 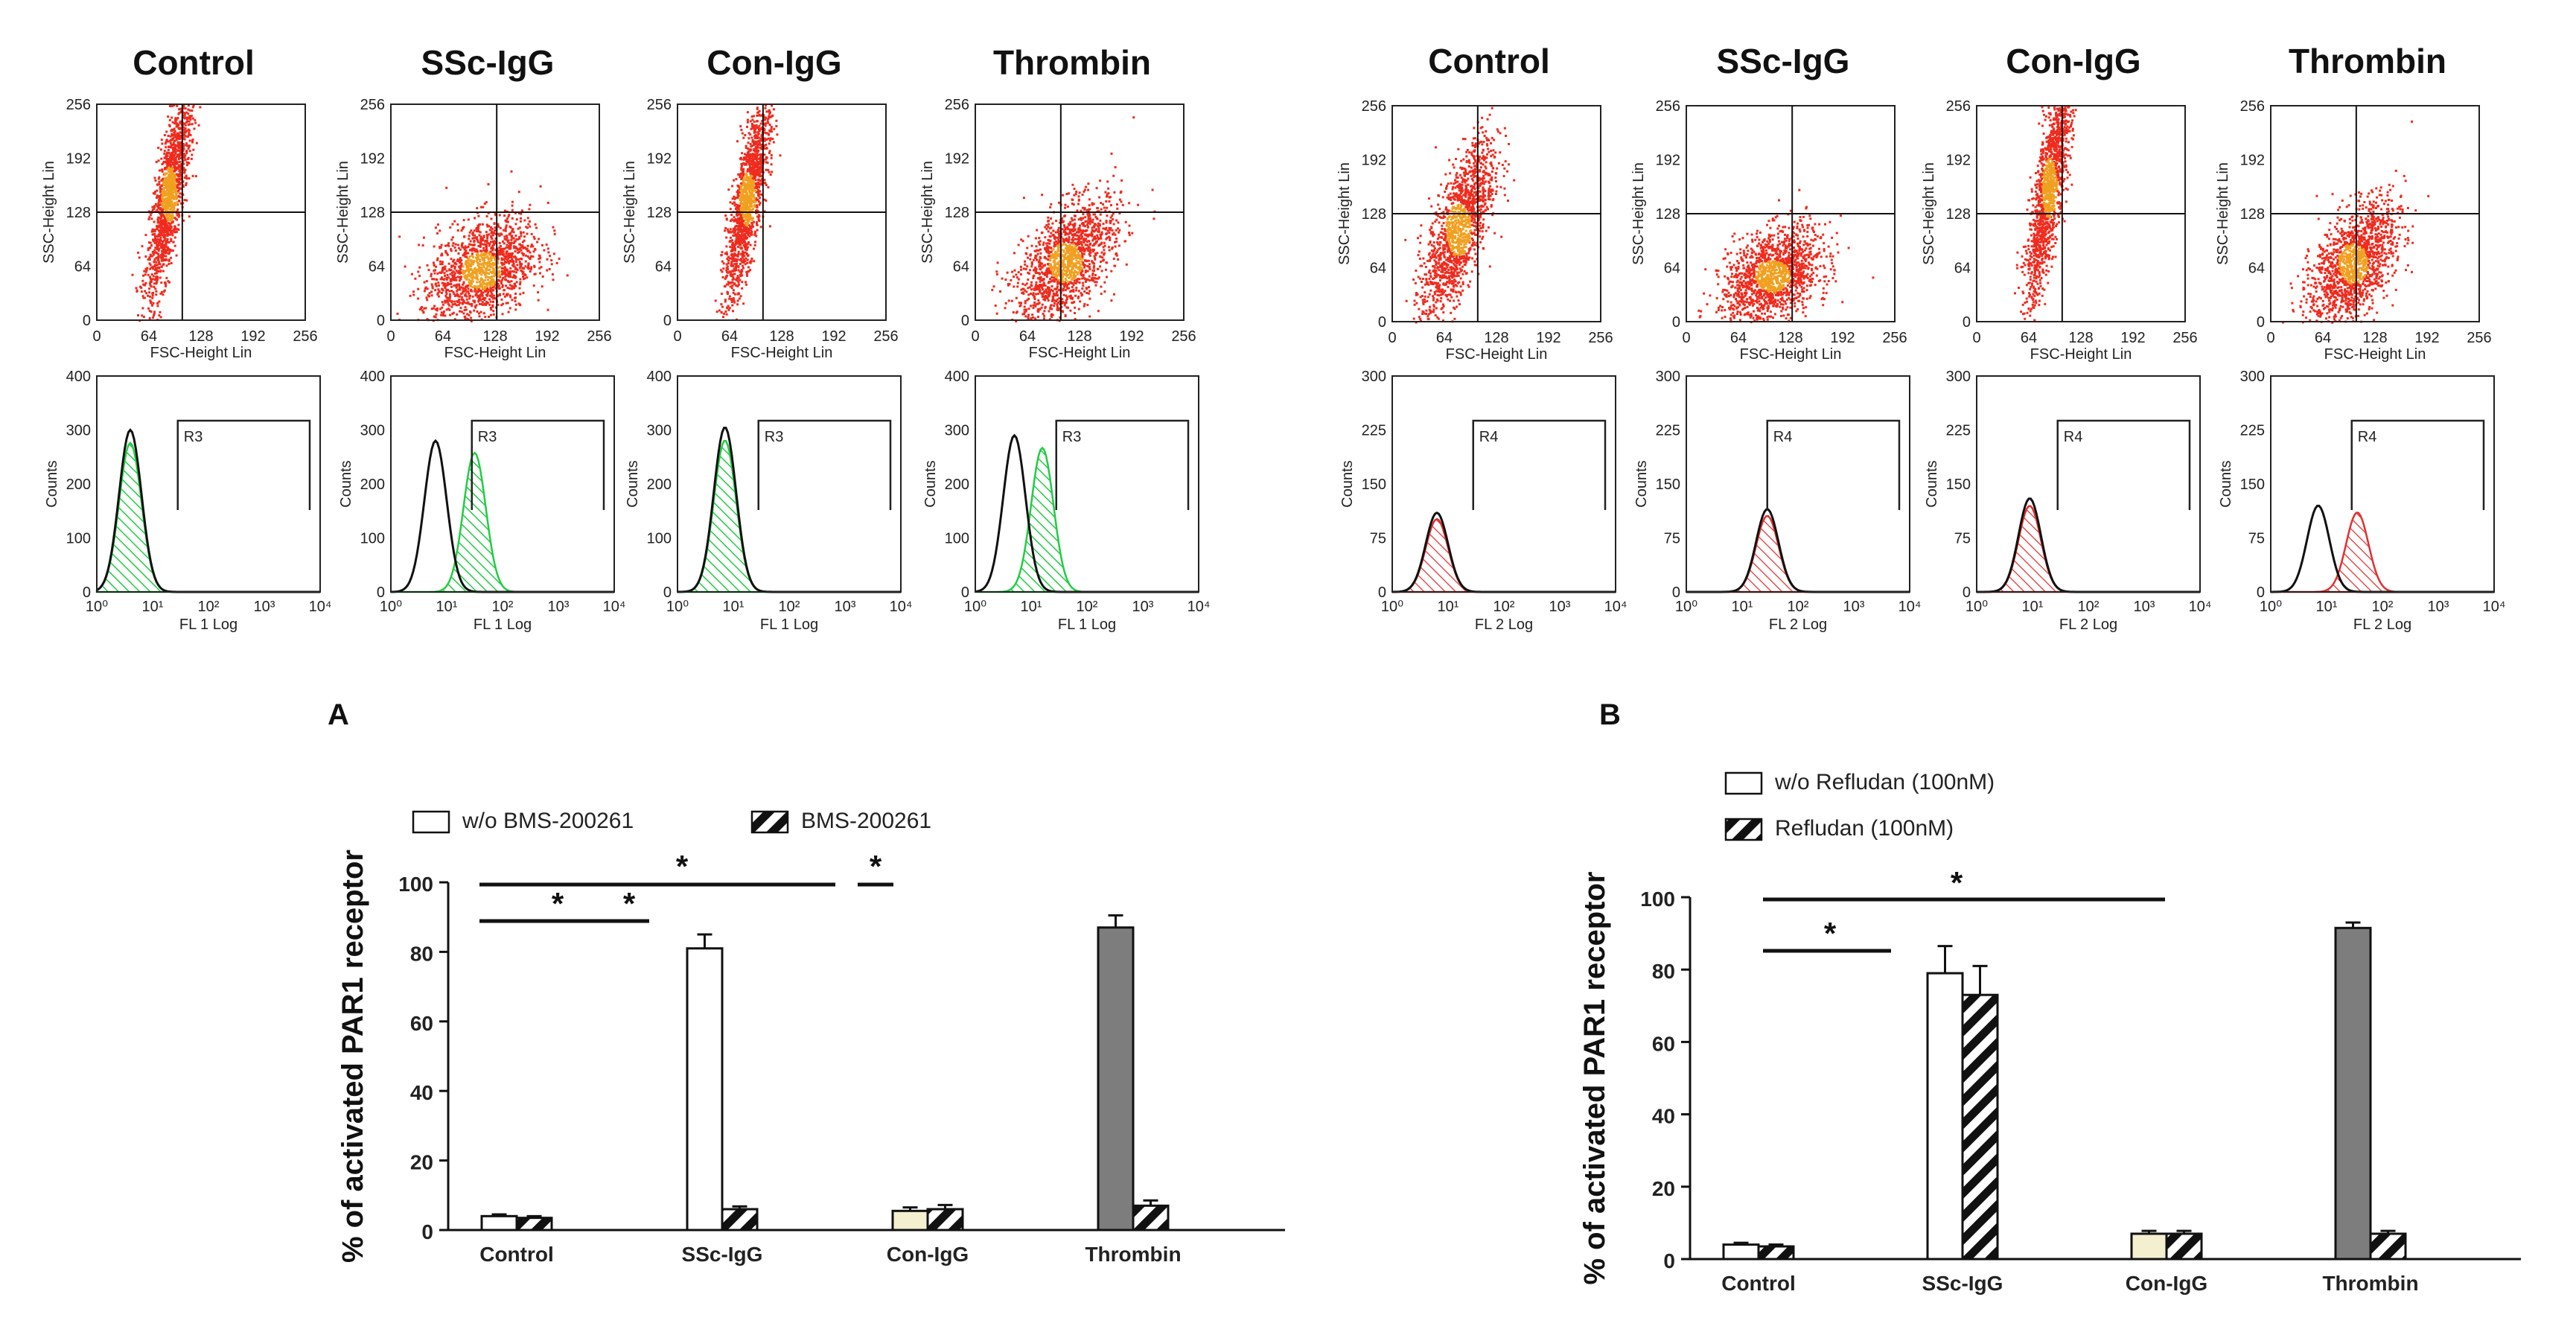 I want to click on y-tick-label: 0, so click(x=381, y=321).